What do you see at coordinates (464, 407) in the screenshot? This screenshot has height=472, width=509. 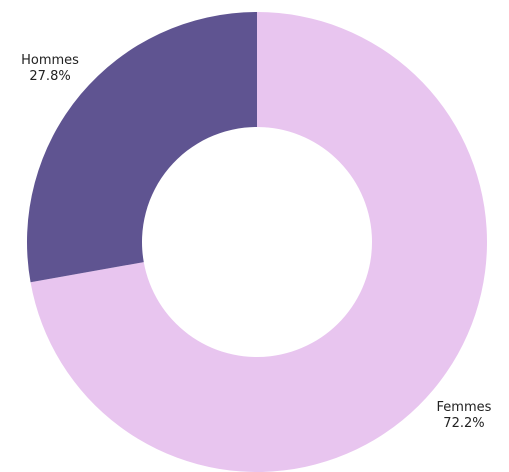 I see `slice-label: Femmes` at bounding box center [464, 407].